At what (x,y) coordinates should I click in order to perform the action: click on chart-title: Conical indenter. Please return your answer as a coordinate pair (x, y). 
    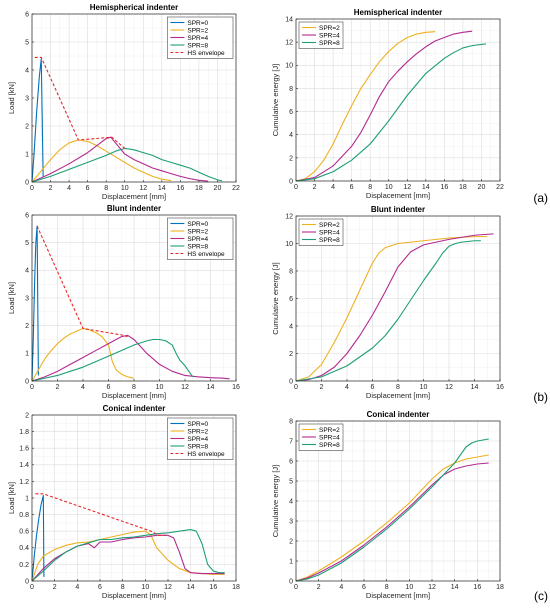
    Looking at the image, I should click on (398, 414).